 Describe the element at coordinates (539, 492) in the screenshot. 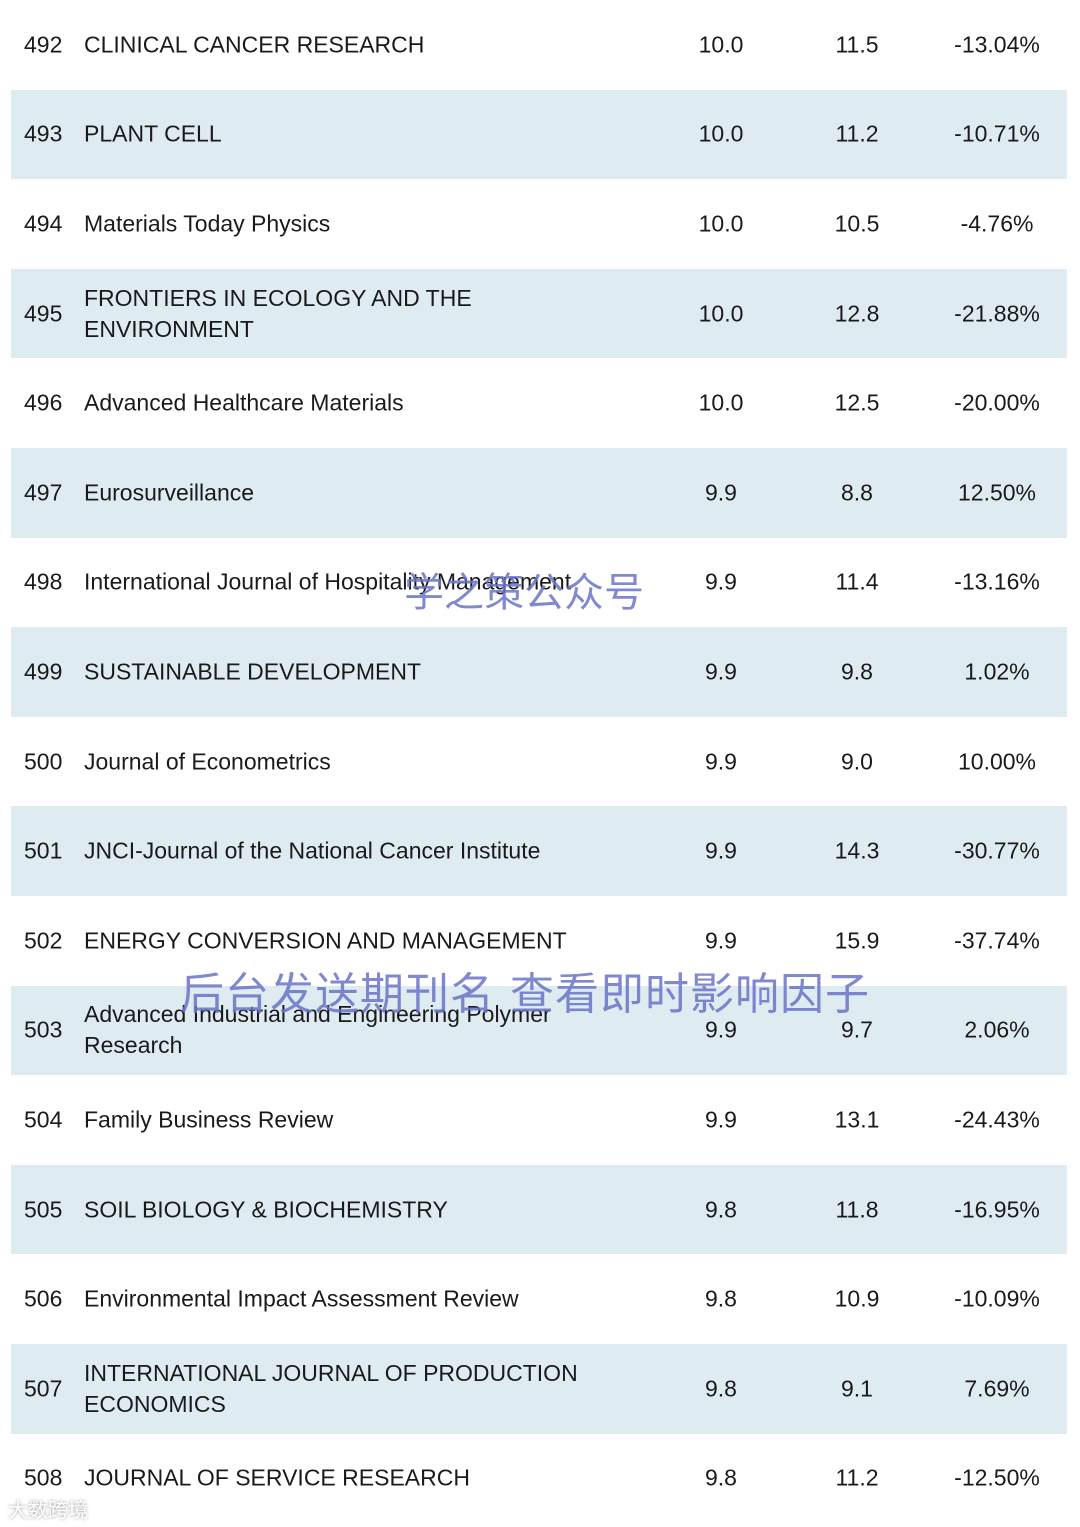

I see `table-row: 497 Eurosurveillance 9.9 8.8 12.50%` at that location.